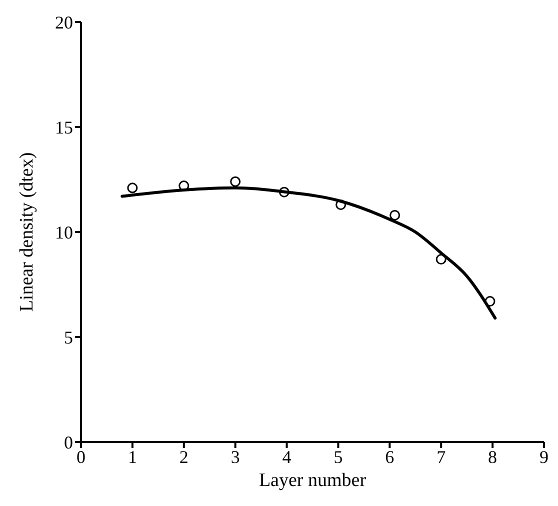  Describe the element at coordinates (183, 456) in the screenshot. I see `x-tick-label: 2` at that location.